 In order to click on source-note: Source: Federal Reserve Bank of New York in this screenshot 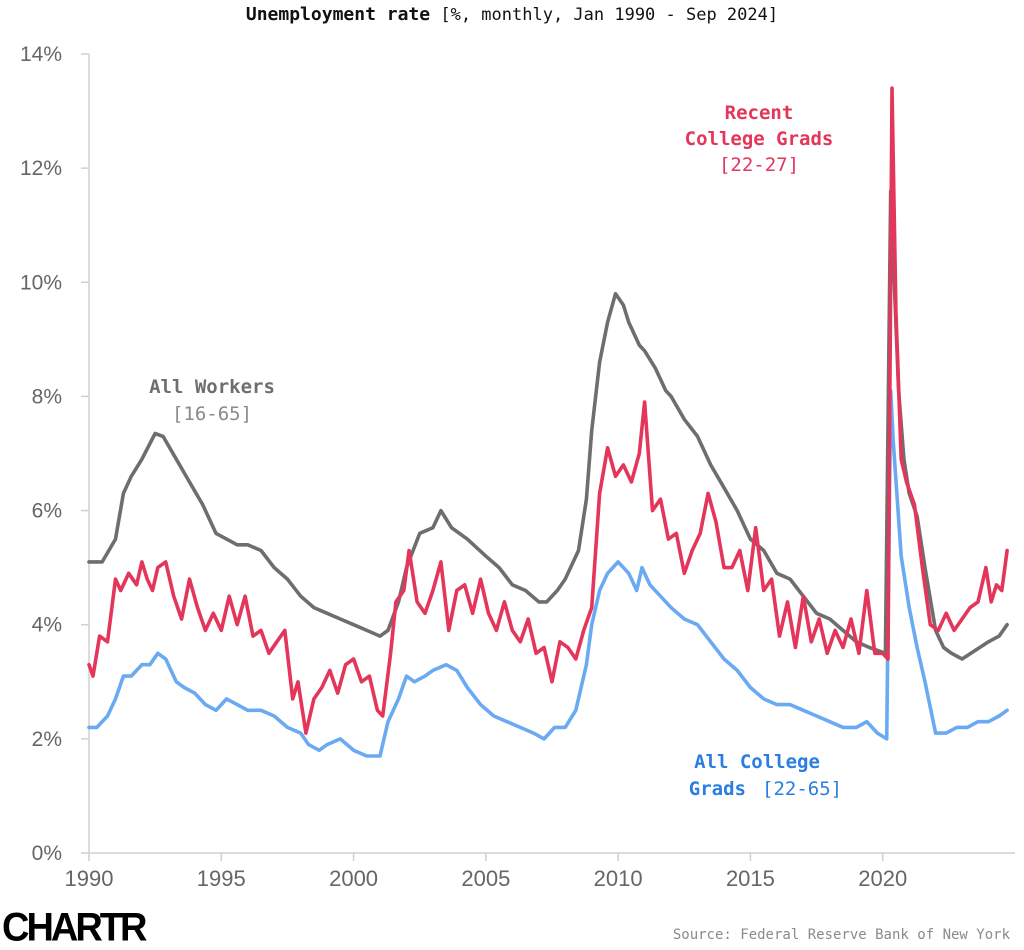, I will do `click(841, 935)`.